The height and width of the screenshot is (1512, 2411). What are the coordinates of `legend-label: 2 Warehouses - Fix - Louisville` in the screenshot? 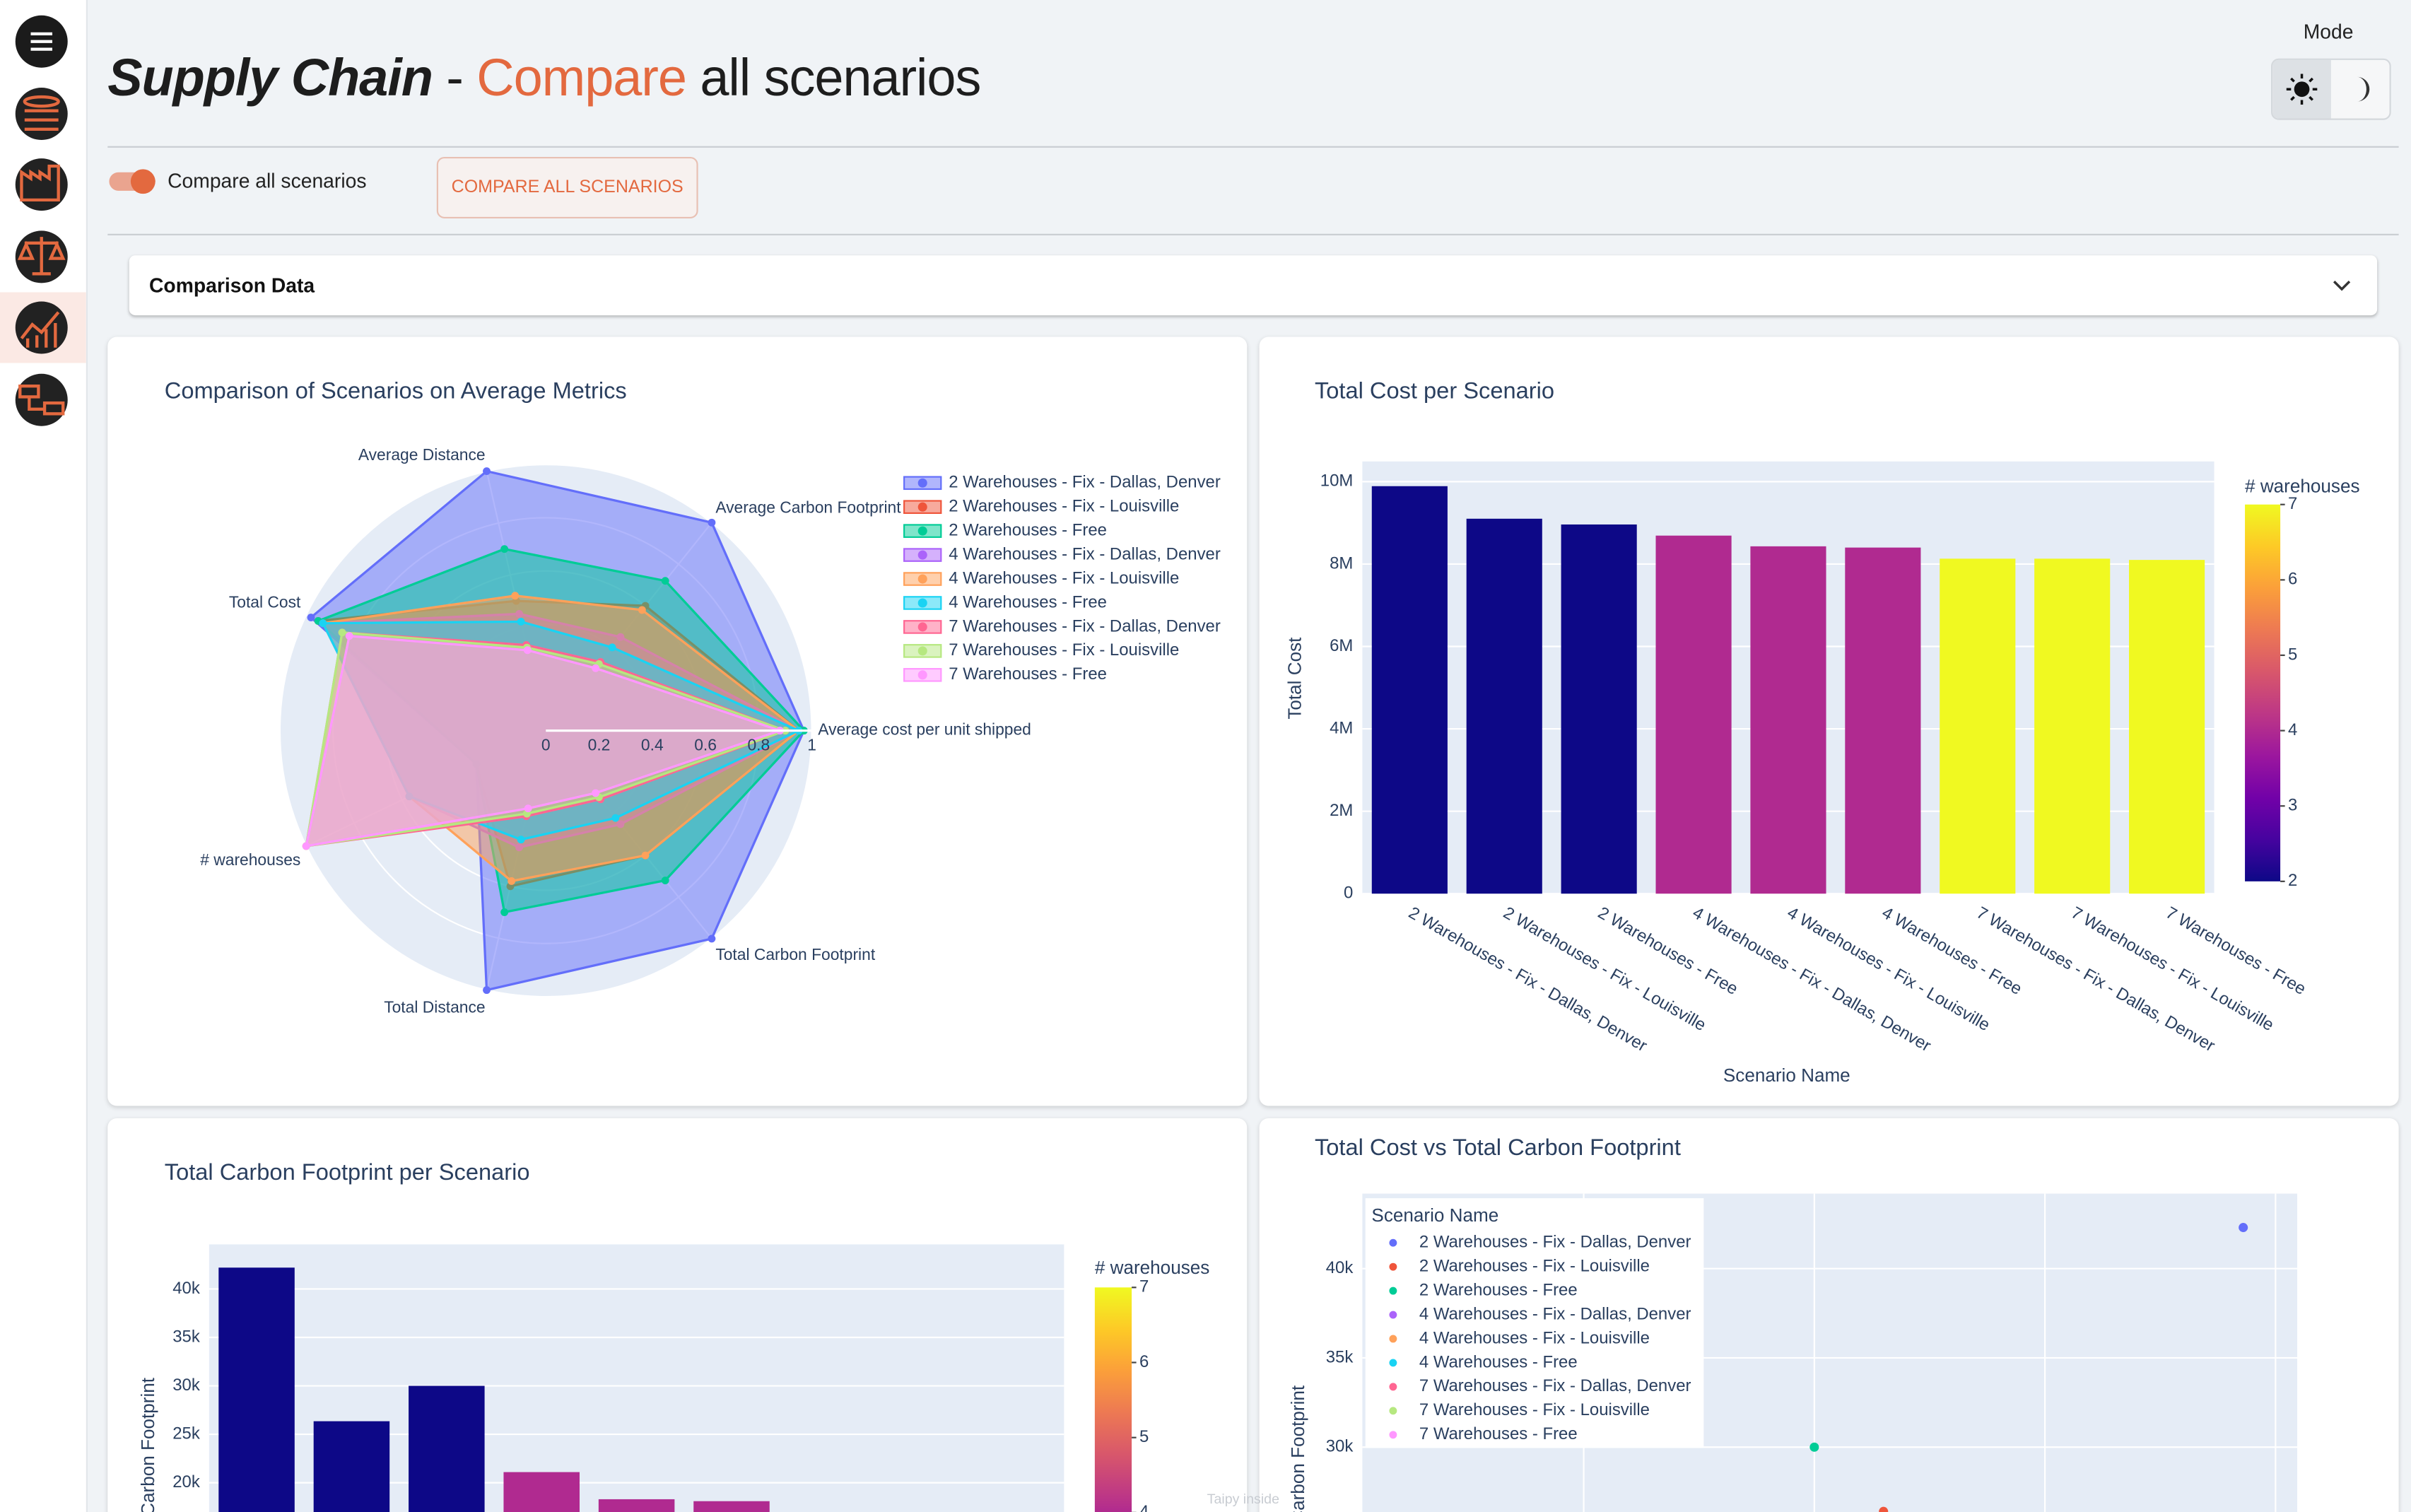 It's located at (1064, 506).